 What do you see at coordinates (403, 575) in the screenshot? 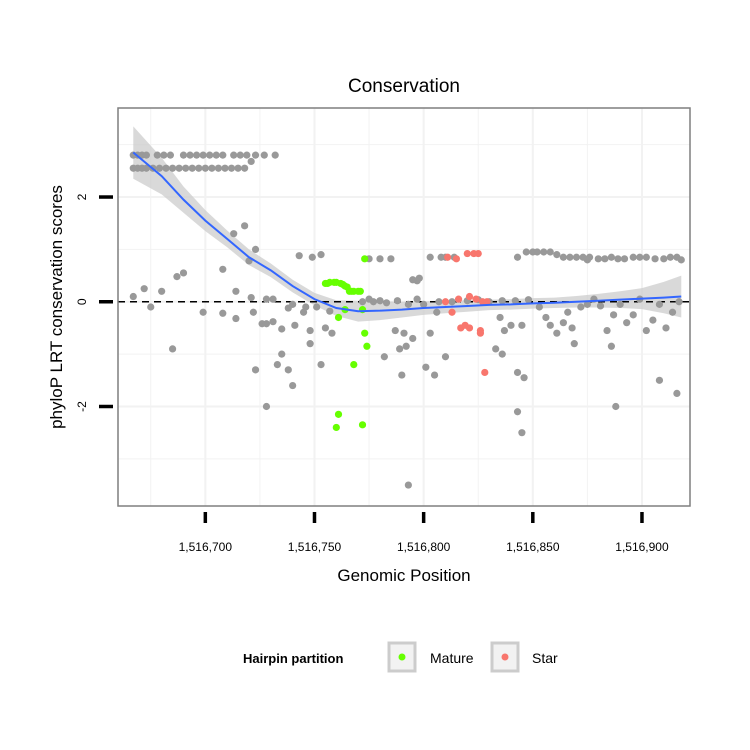
I see `x-axis-label: Genomic Position` at bounding box center [403, 575].